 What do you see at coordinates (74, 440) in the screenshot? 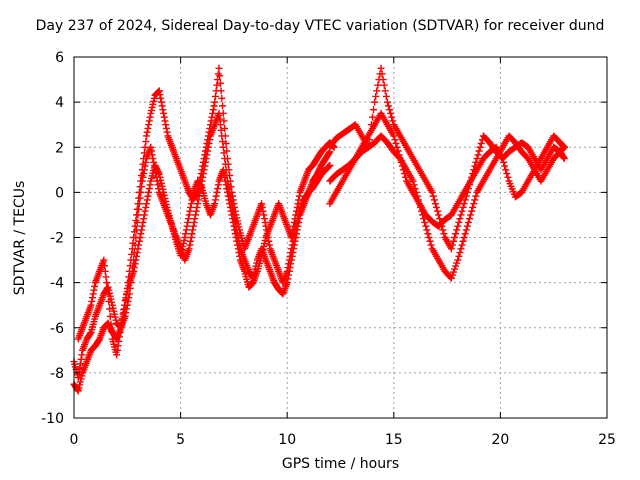
I see `x-tick-label: 0` at bounding box center [74, 440].